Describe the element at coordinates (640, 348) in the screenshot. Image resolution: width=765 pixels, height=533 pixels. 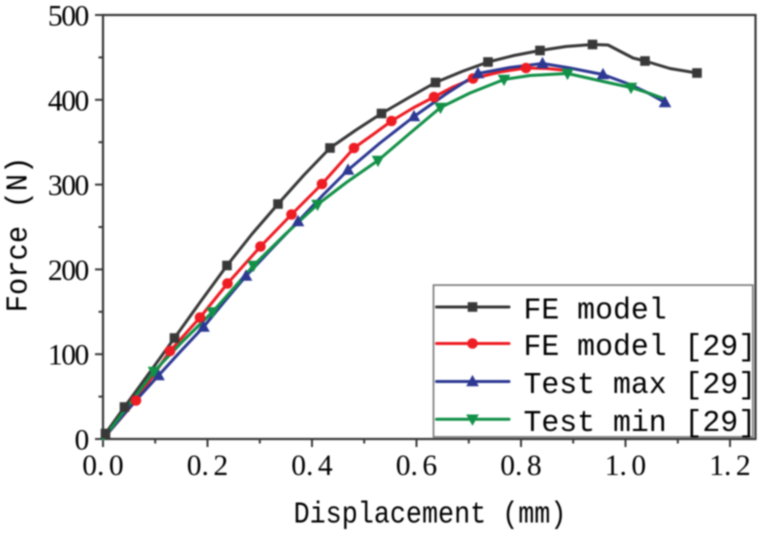
I see `svg-text: FE model [29]` at that location.